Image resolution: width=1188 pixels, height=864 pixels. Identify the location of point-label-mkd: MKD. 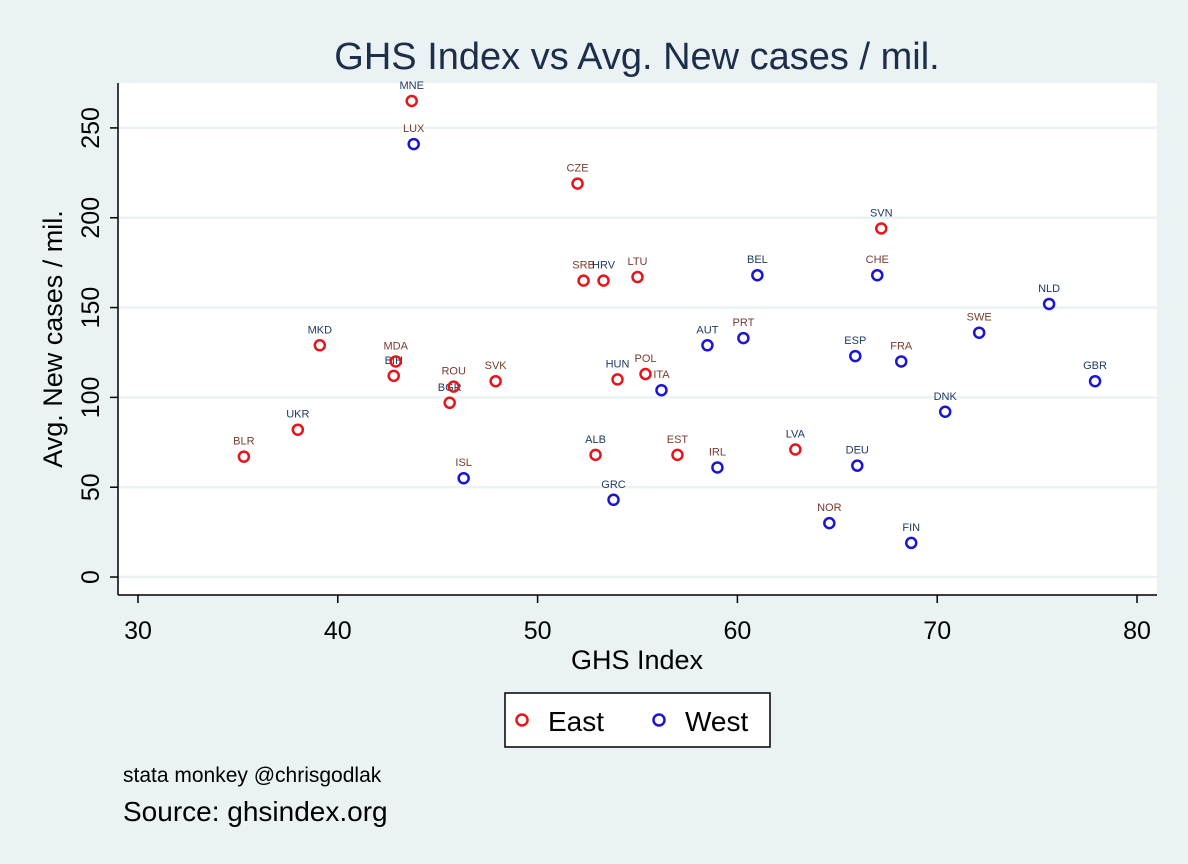
(320, 330).